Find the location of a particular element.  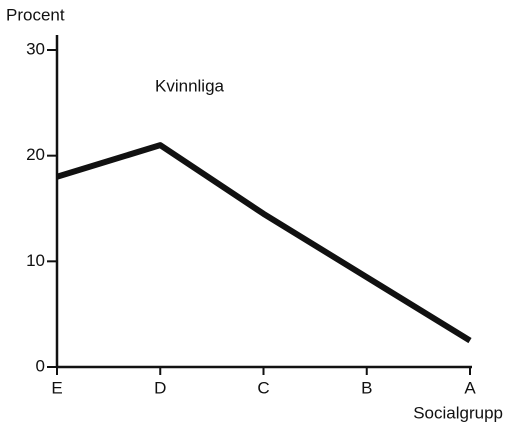

x-tick-label: C is located at coordinates (263, 387).